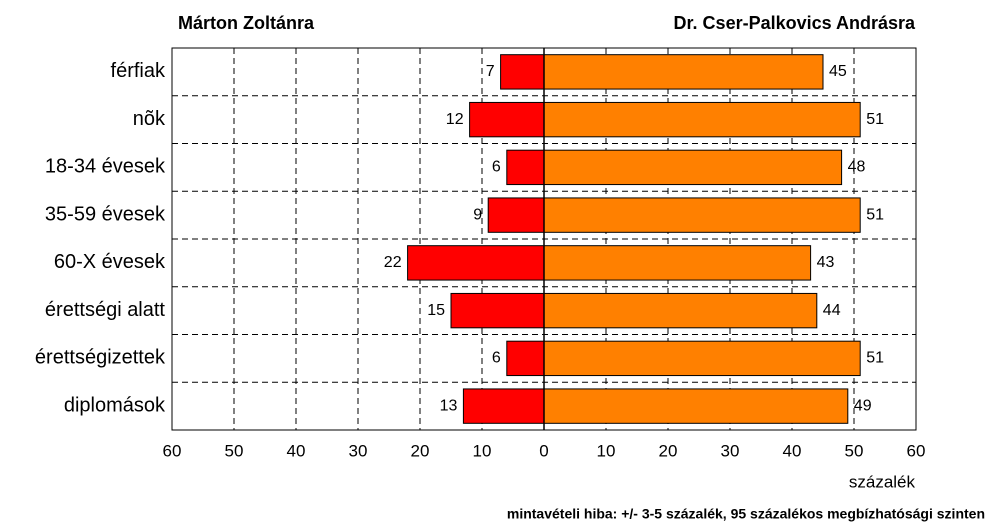 Image resolution: width=1002 pixels, height=526 pixels. What do you see at coordinates (105, 167) in the screenshot?
I see `category-label: 18-34 évesek` at bounding box center [105, 167].